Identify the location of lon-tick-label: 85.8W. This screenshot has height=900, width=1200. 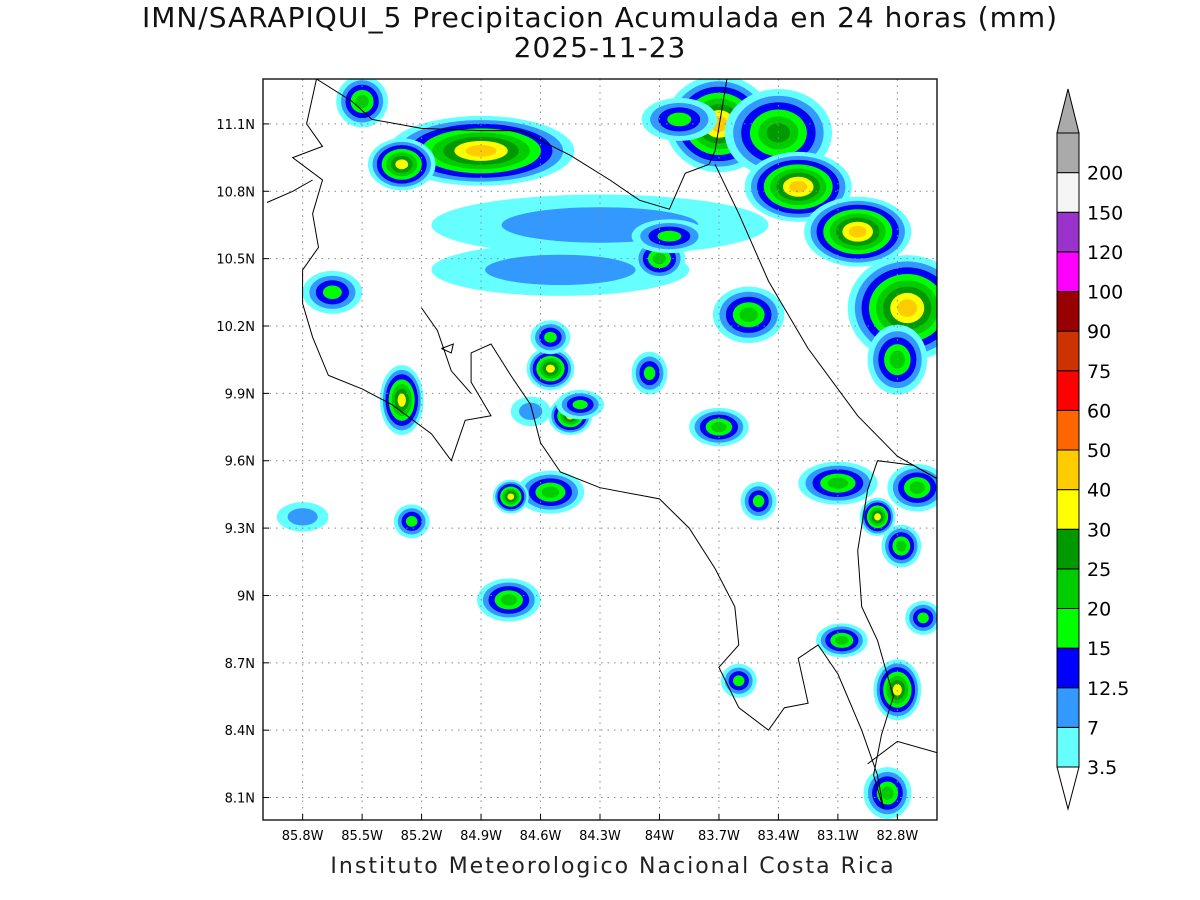
(303, 836).